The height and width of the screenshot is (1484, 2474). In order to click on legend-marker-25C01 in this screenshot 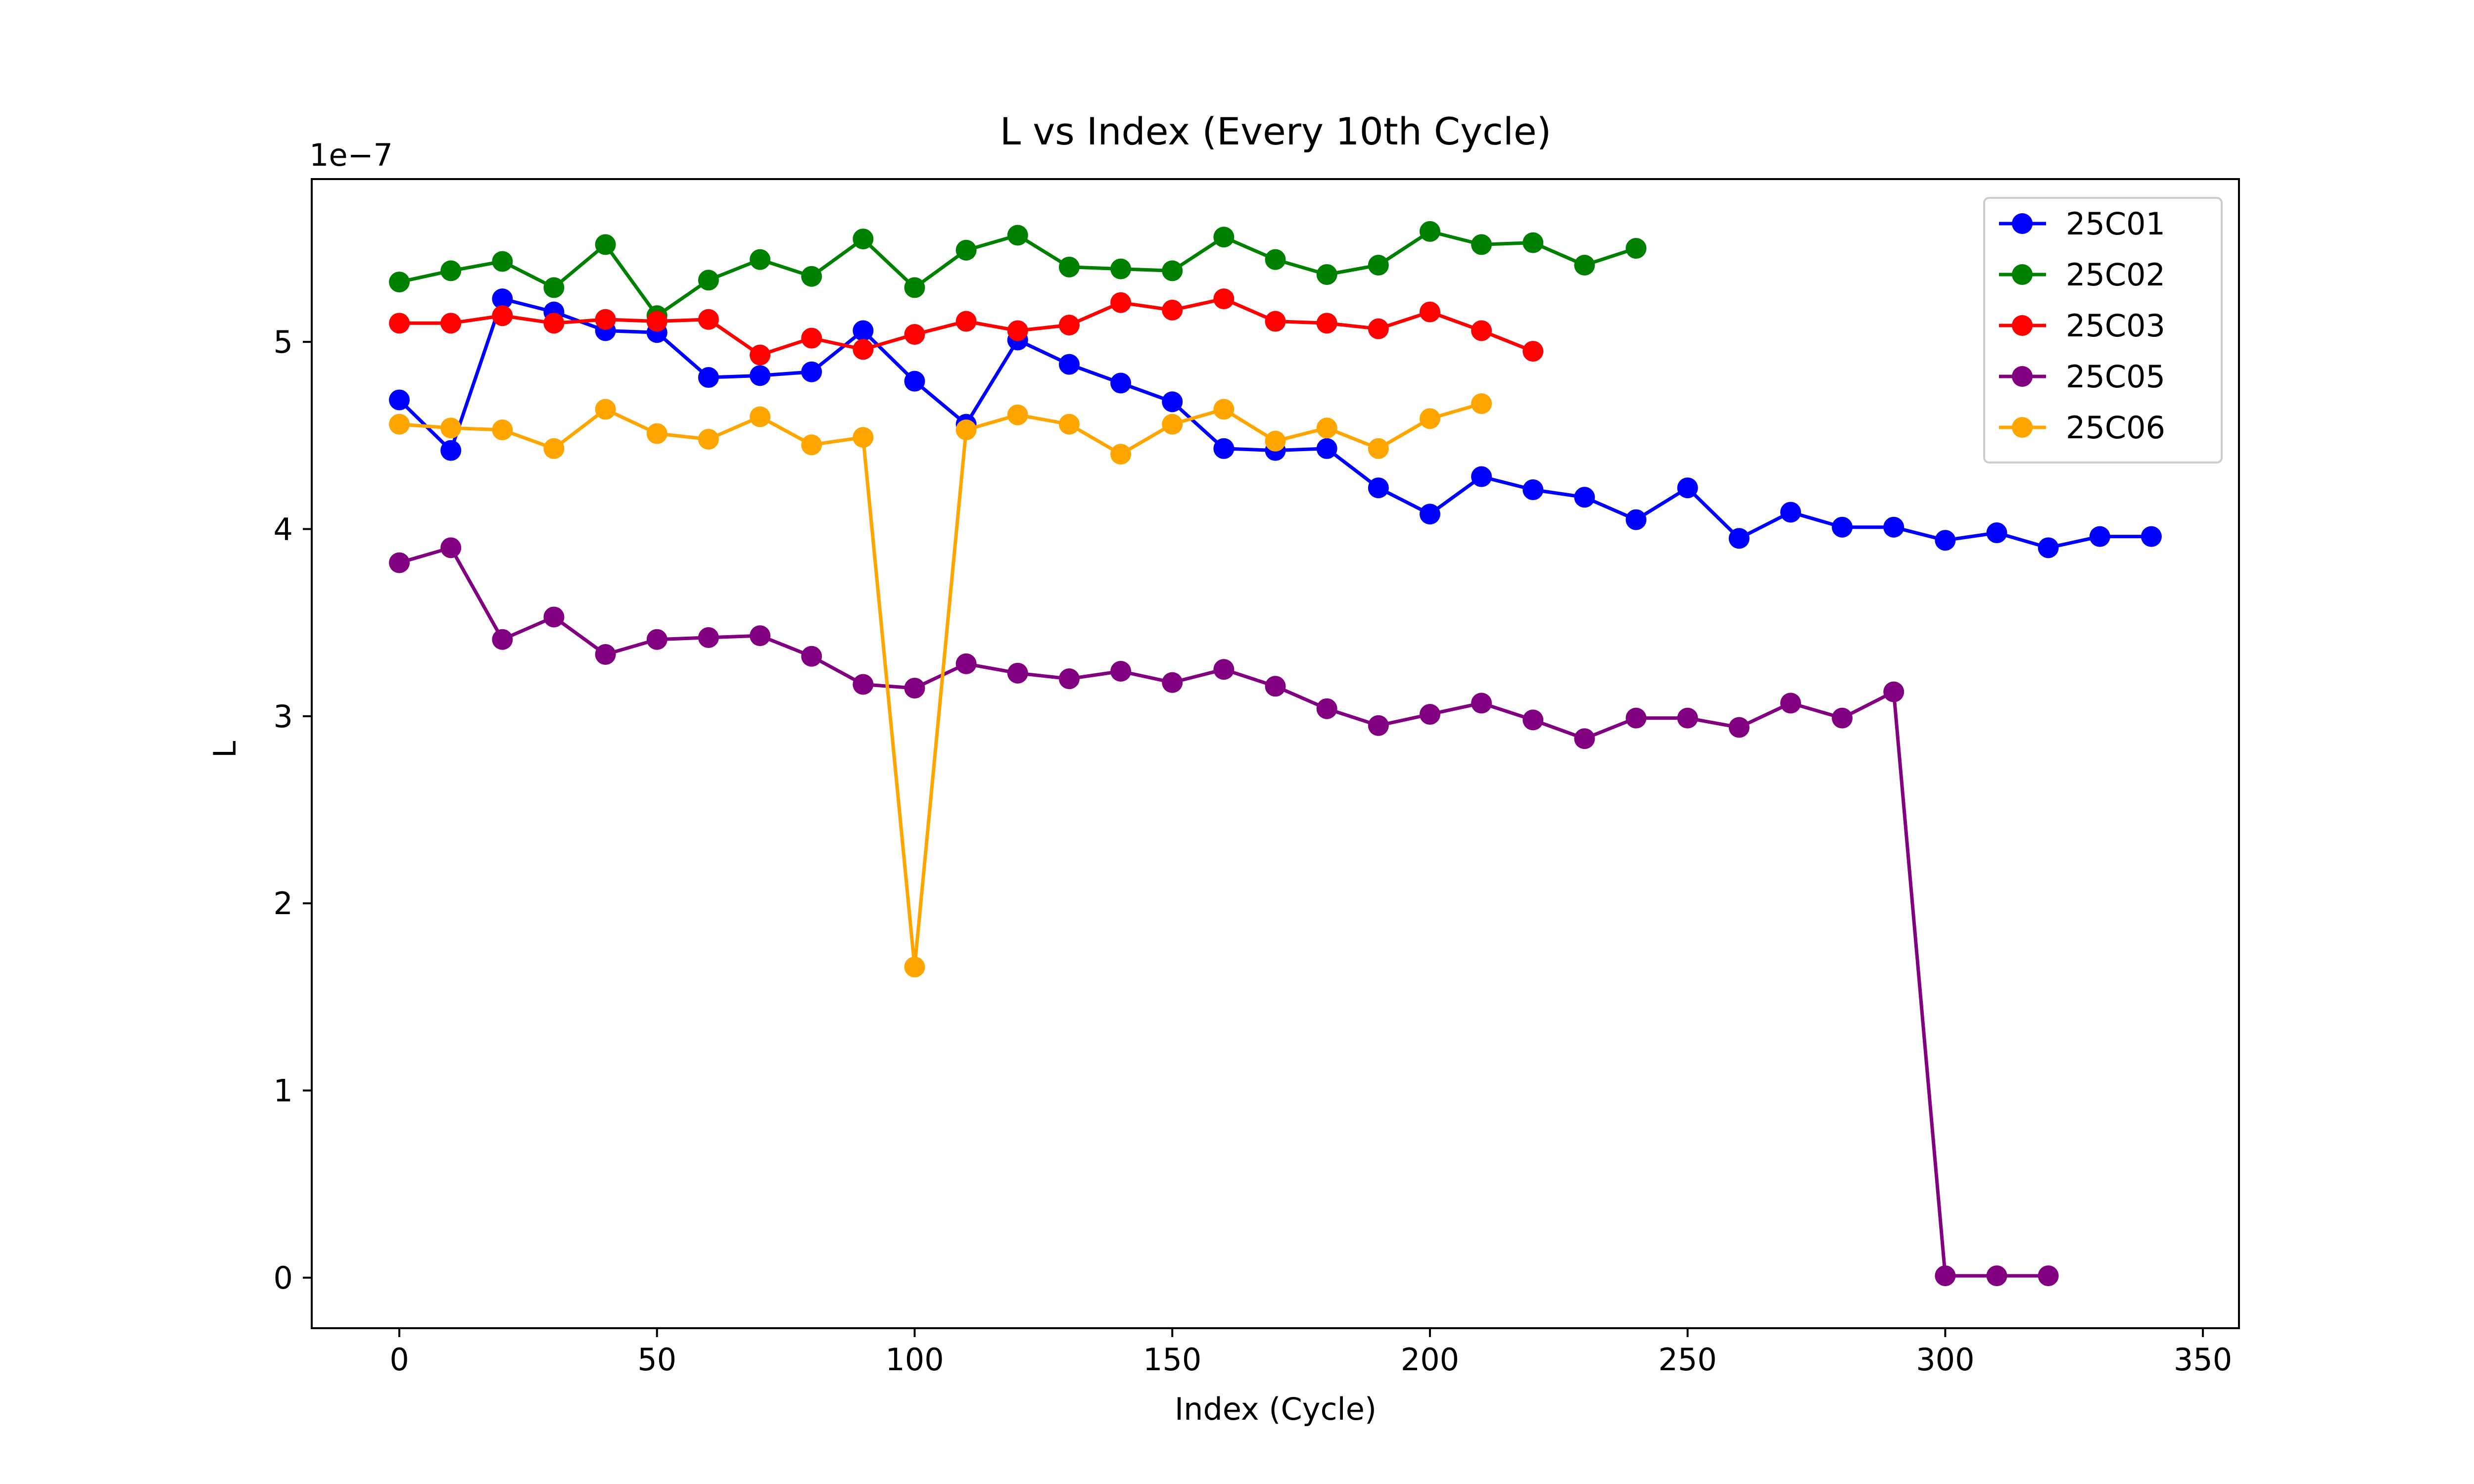, I will do `click(2023, 223)`.